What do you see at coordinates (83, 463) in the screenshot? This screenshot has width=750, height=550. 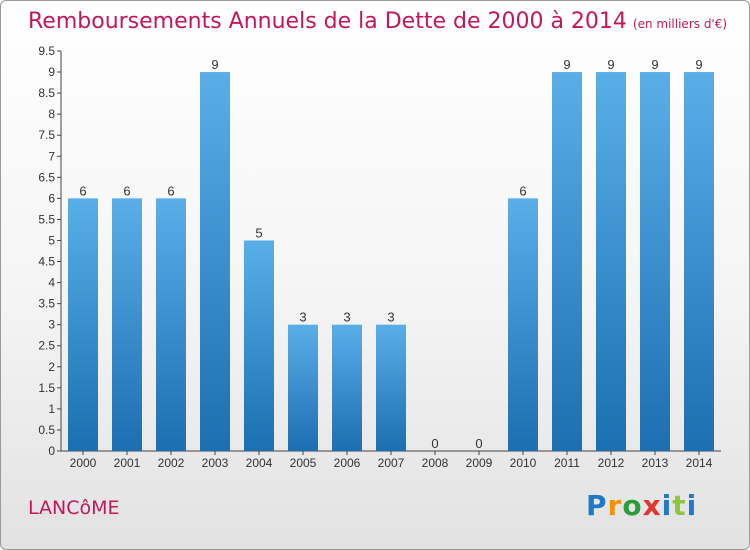 I see `x-tick-label: 2000` at bounding box center [83, 463].